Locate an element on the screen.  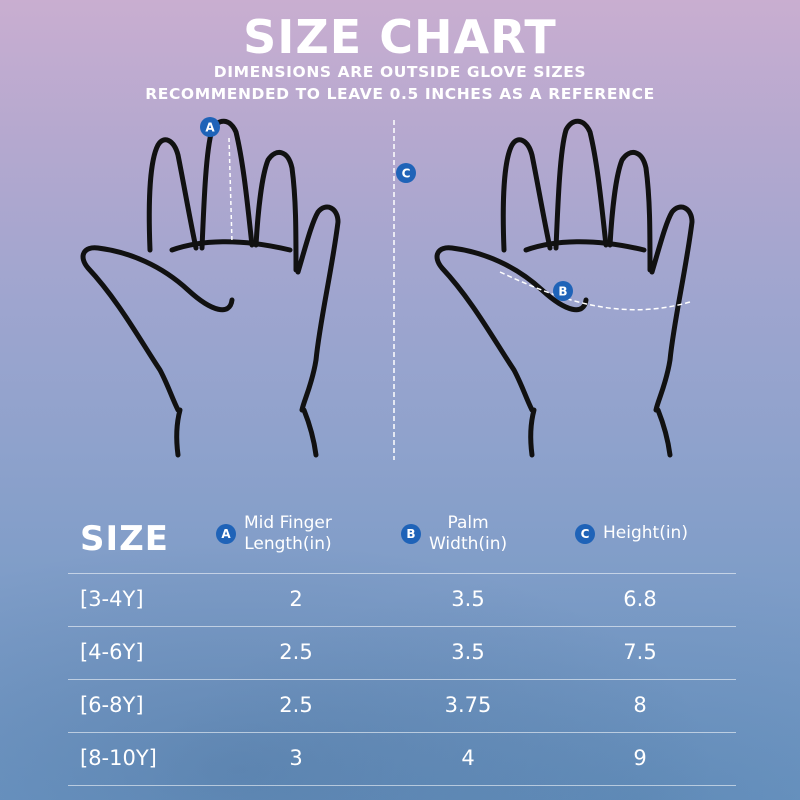
page-title: SIZE CHART is located at coordinates (400, 37).